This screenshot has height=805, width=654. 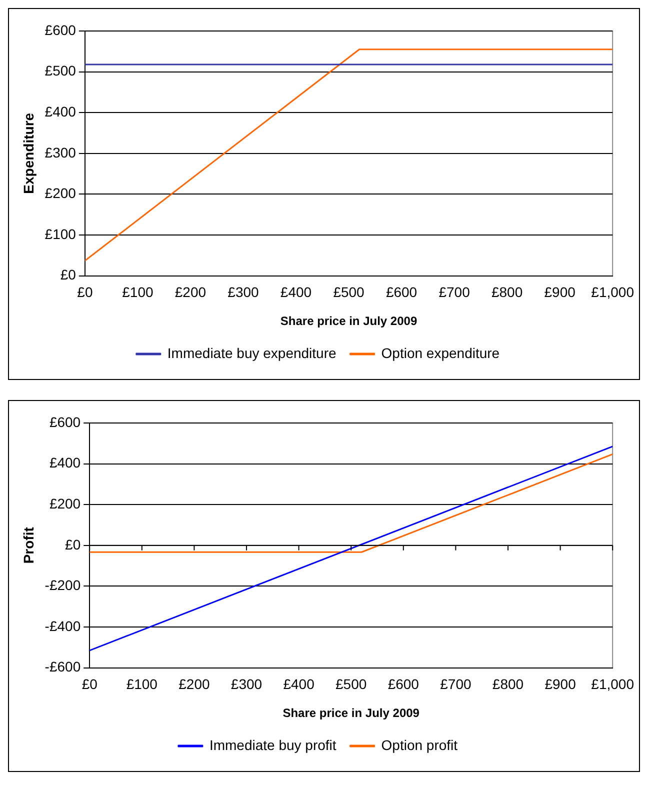 I want to click on y-tick-label: -£600, so click(x=62, y=666).